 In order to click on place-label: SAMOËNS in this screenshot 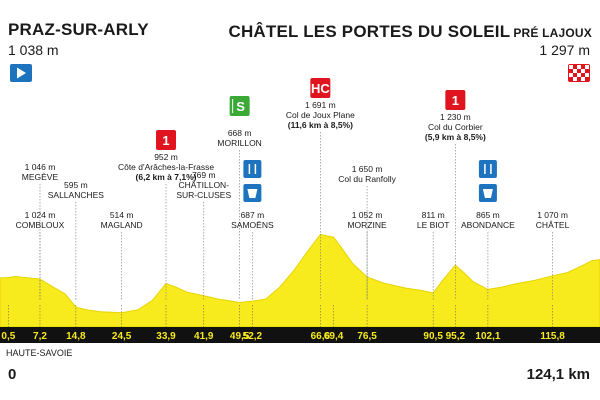, I will do `click(252, 225)`.